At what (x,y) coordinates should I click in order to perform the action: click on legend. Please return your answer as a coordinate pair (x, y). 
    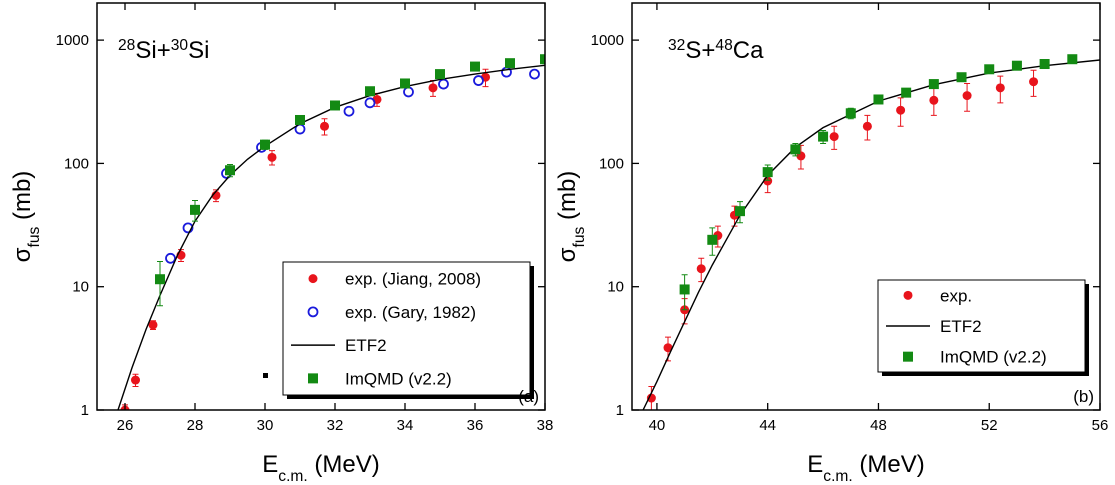
    Looking at the image, I should click on (406, 328).